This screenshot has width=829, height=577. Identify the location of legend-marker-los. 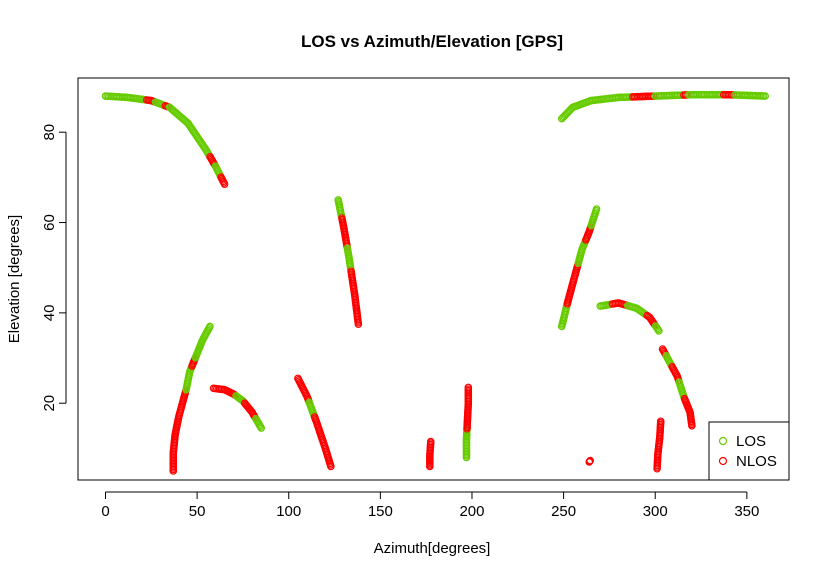
(723, 441).